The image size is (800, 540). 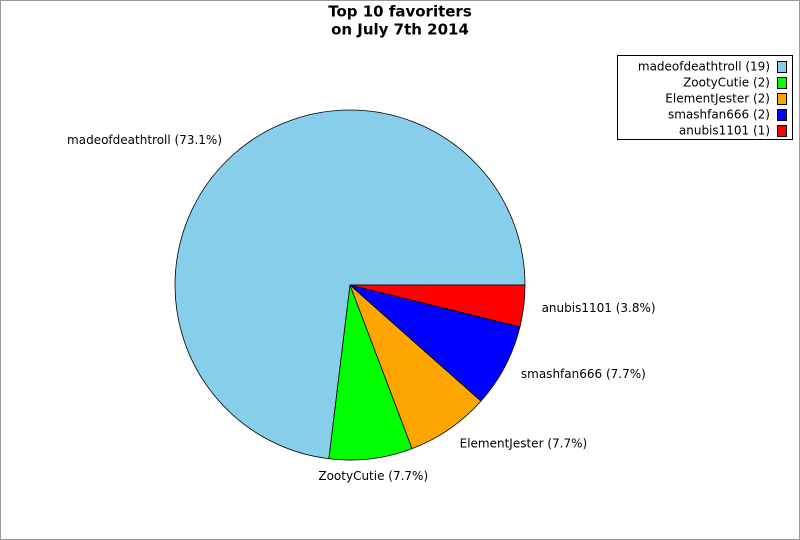 I want to click on legend-label: ZootyCutie (2), so click(x=726, y=83).